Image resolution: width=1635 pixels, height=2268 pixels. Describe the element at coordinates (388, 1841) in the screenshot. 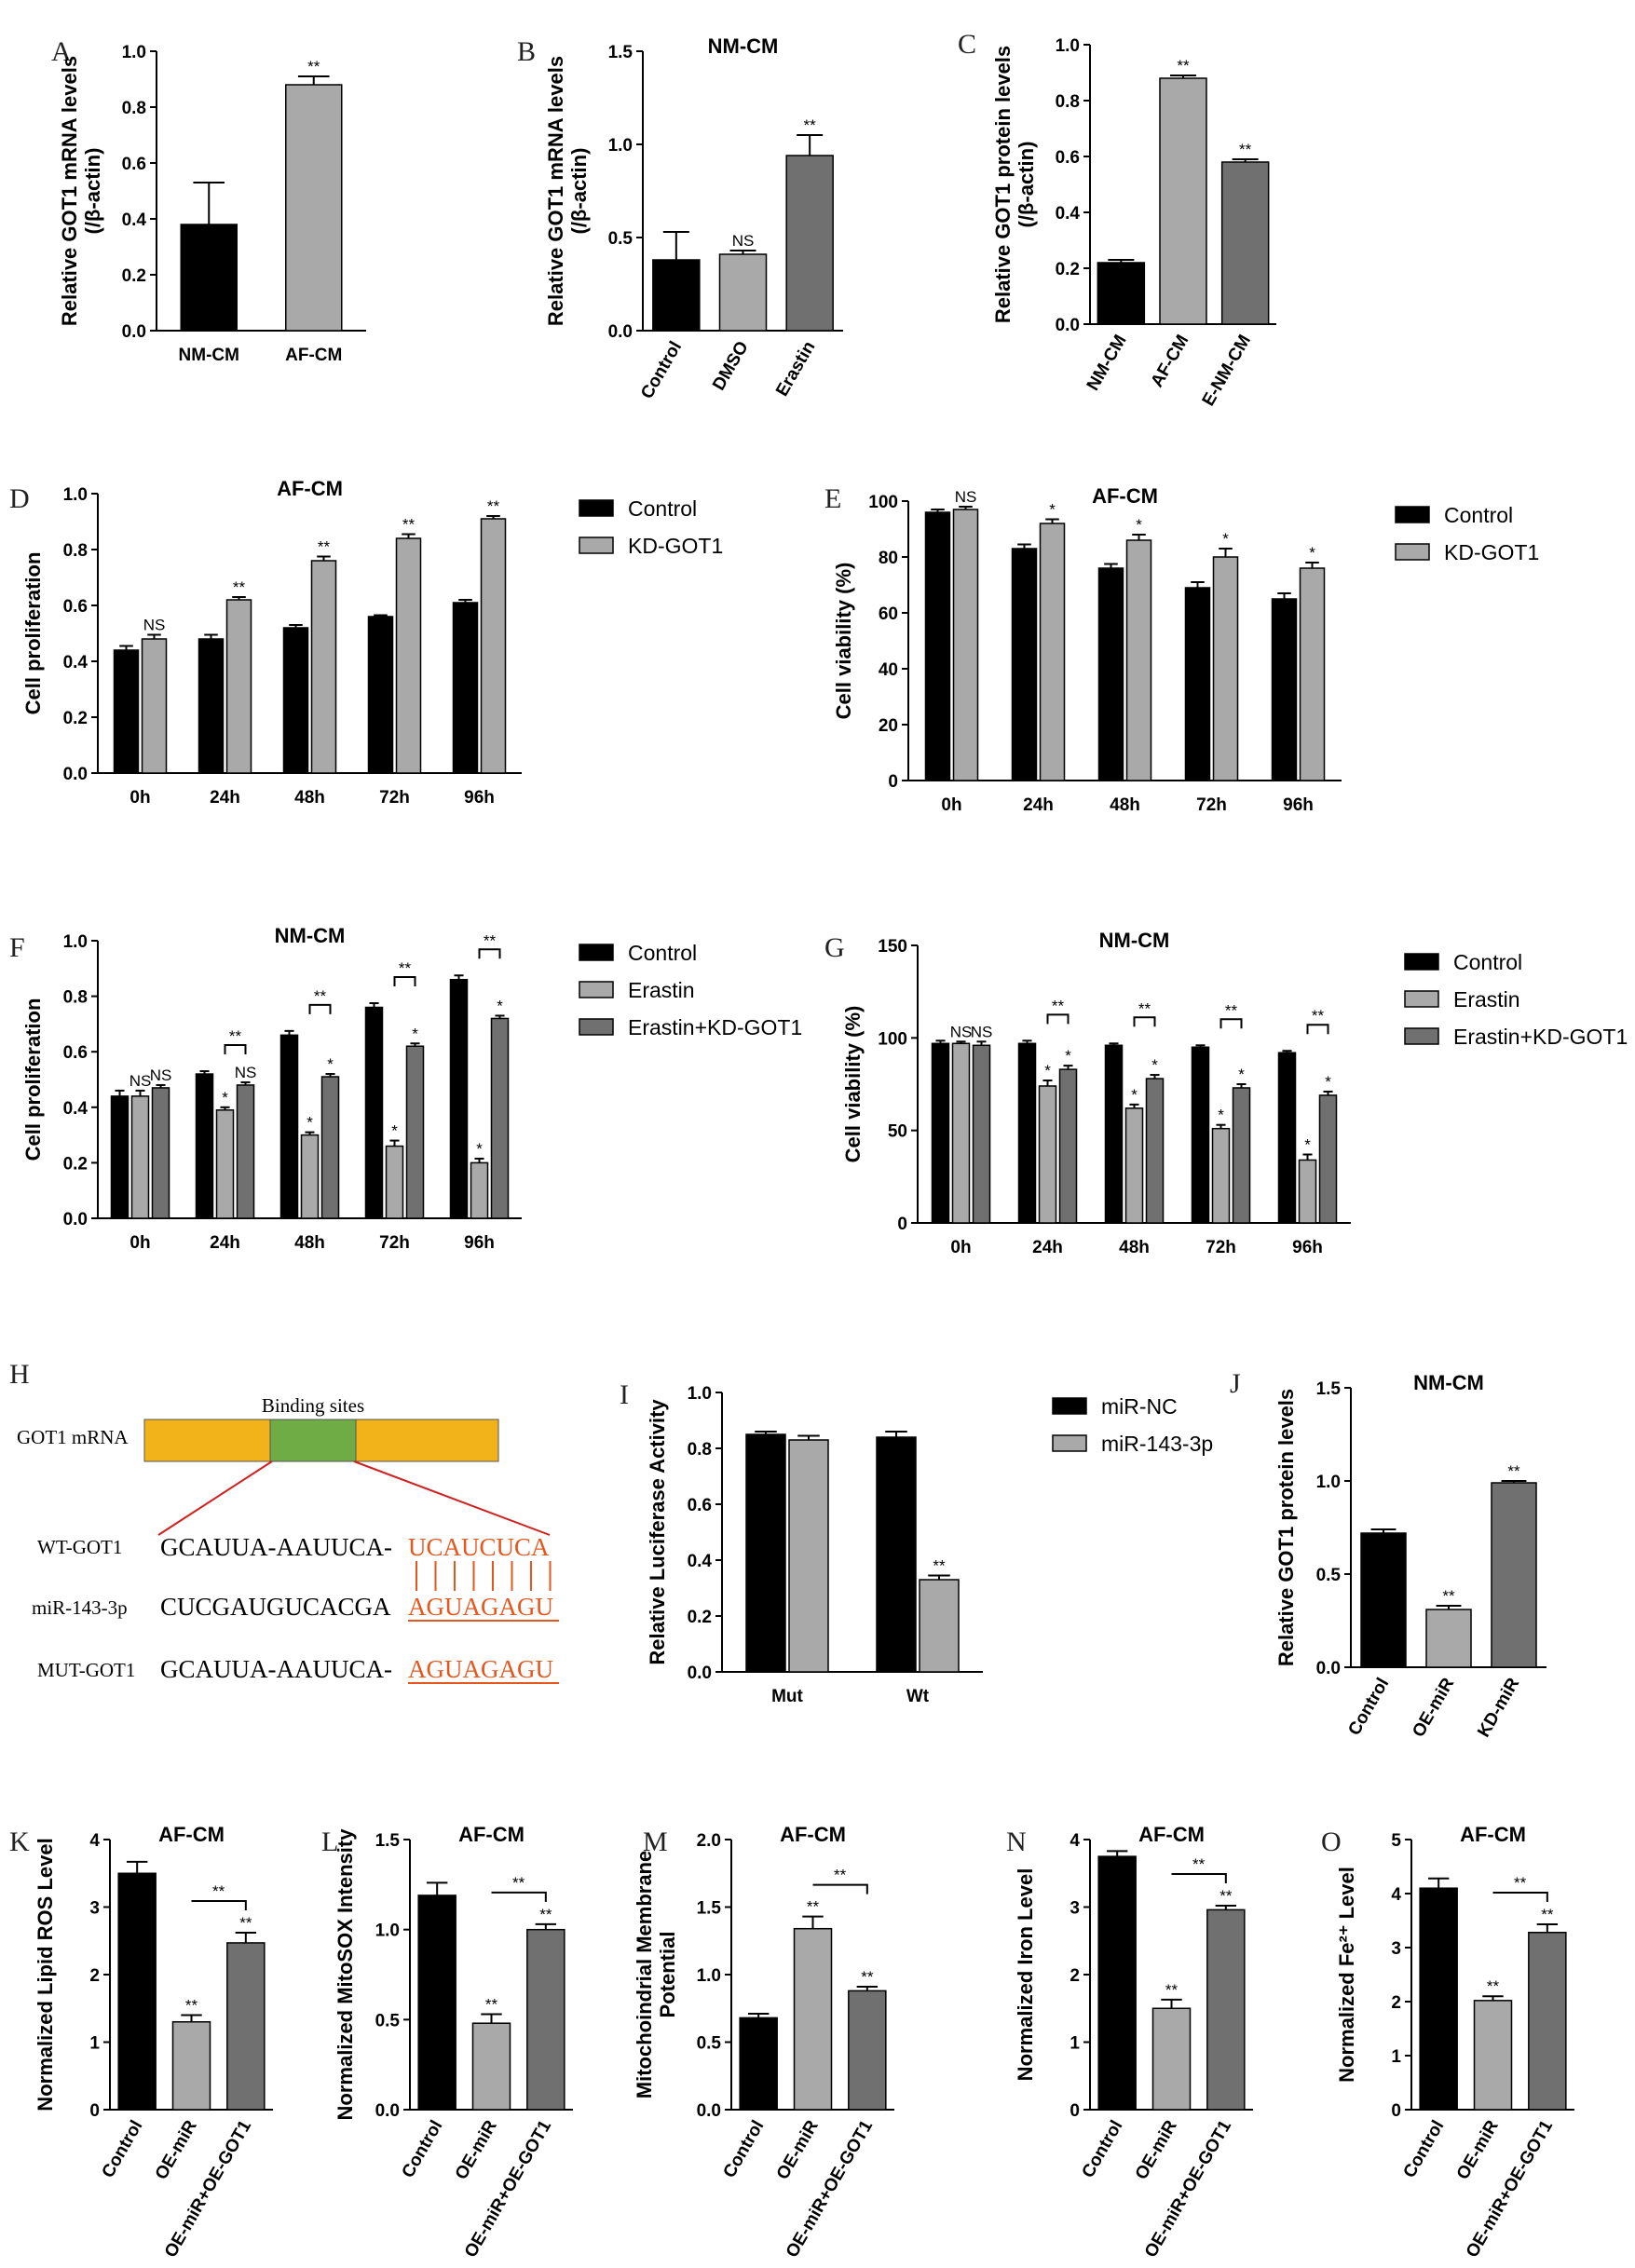

I see `y-tick-label: 1.5` at that location.